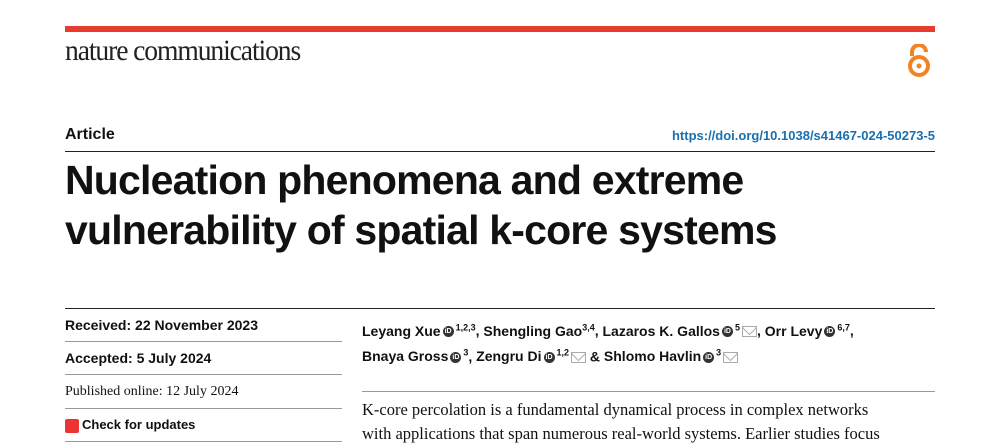 The height and width of the screenshot is (446, 989). Describe the element at coordinates (919, 60) in the screenshot. I see `open-access-icon` at that location.